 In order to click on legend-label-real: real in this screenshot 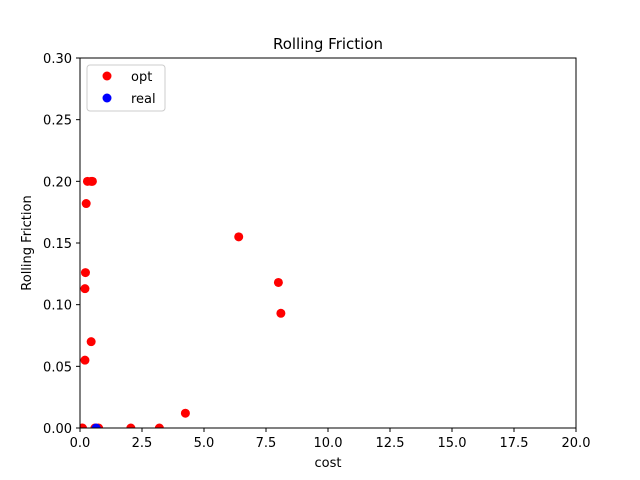, I will do `click(143, 99)`.